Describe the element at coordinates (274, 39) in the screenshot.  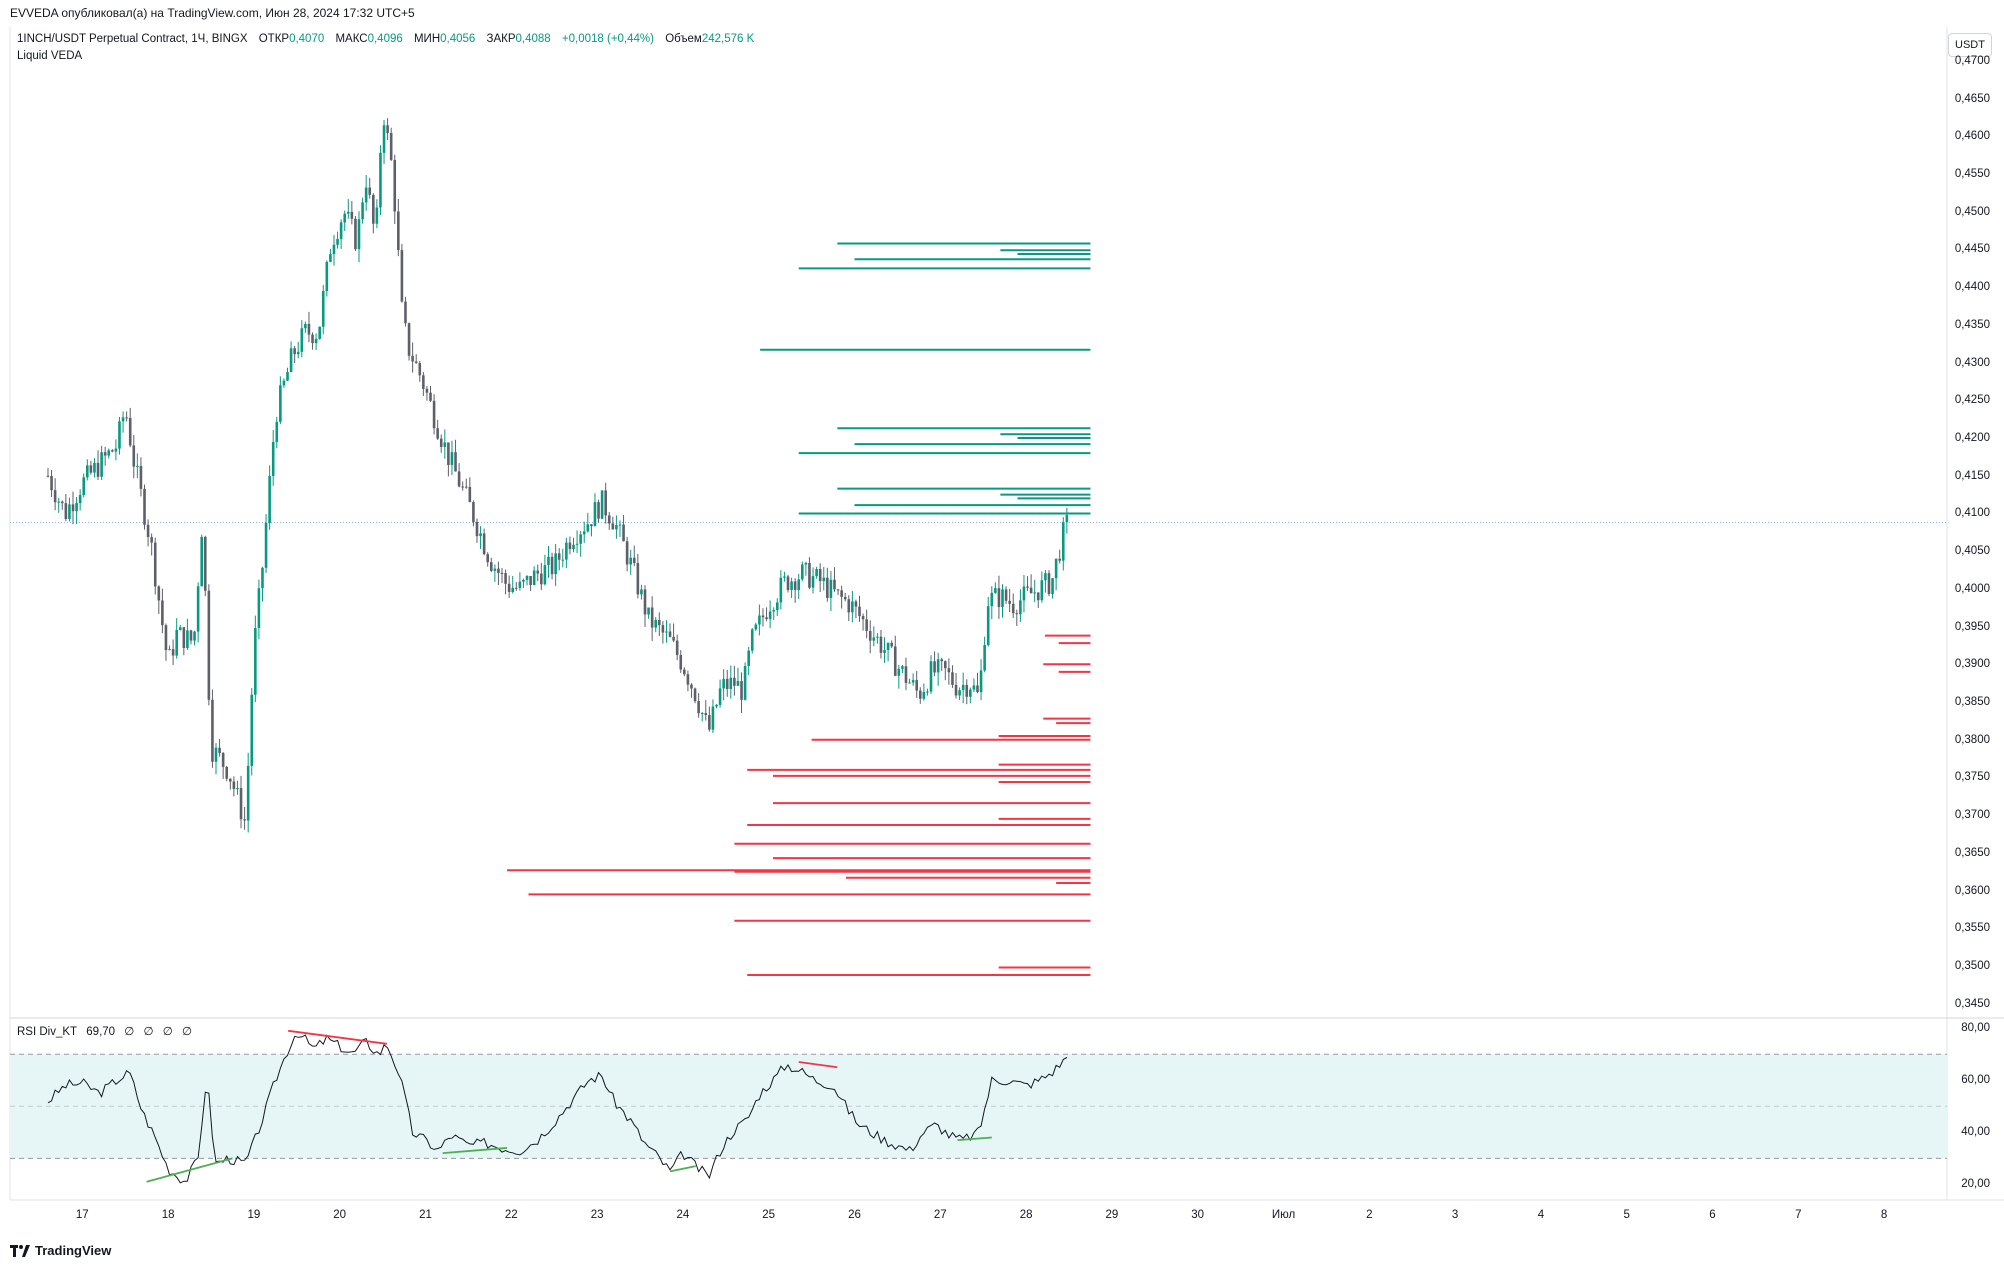
I see `open-label: ОТКР` at that location.